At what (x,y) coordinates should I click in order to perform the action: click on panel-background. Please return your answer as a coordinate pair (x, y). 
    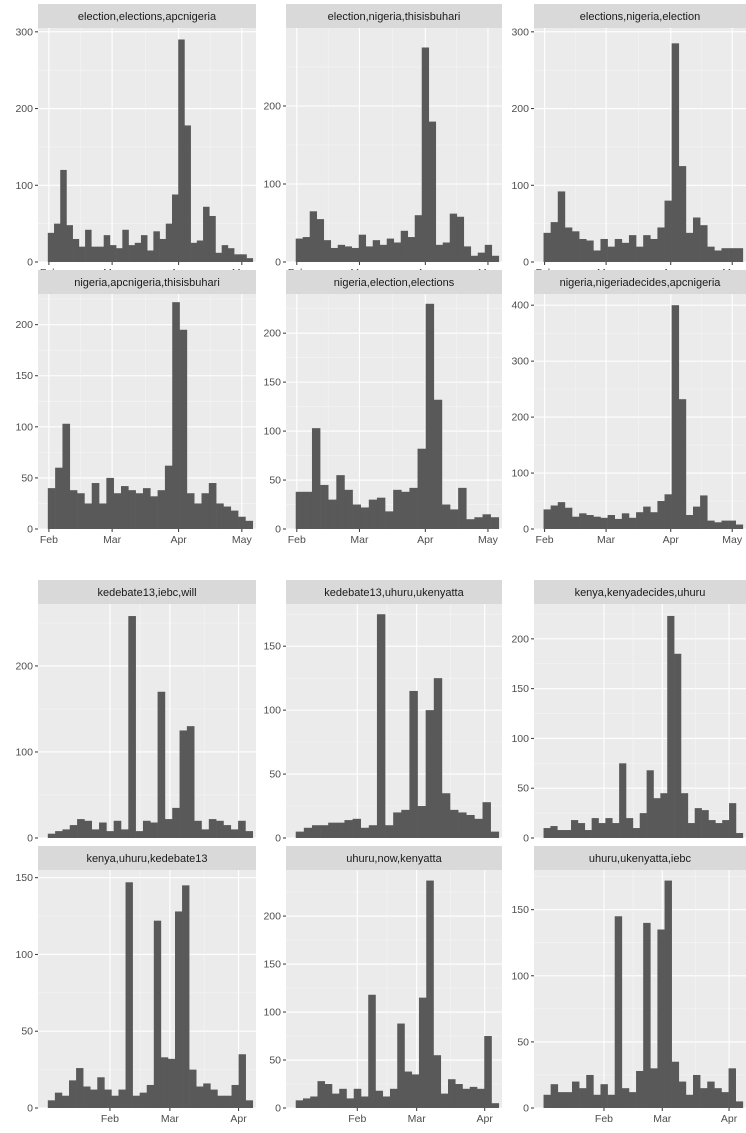
    Looking at the image, I should click on (147, 721).